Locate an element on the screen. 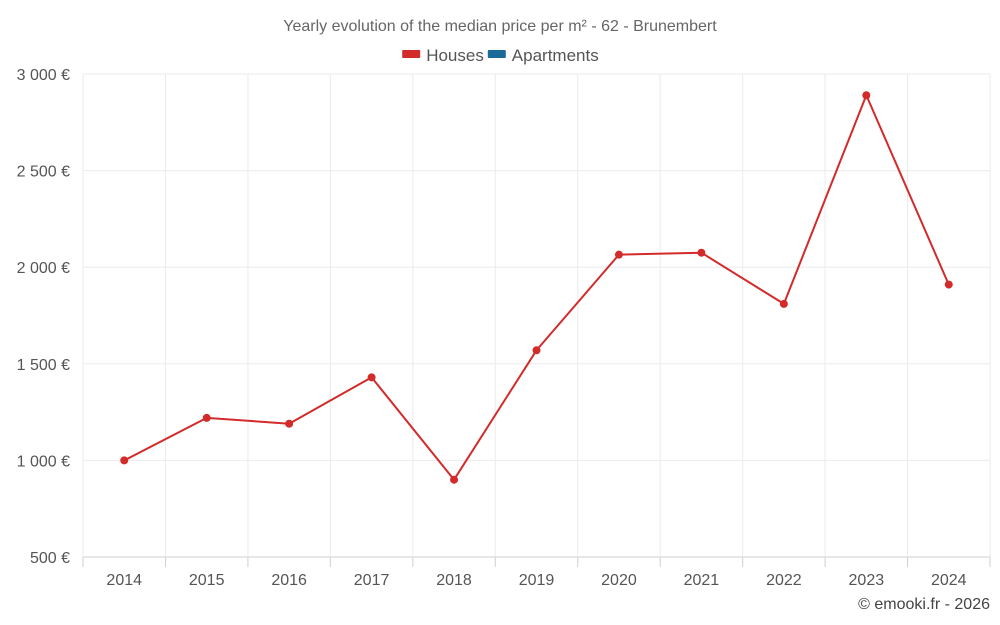  y-tick-label: 1 000 € is located at coordinates (43, 461).